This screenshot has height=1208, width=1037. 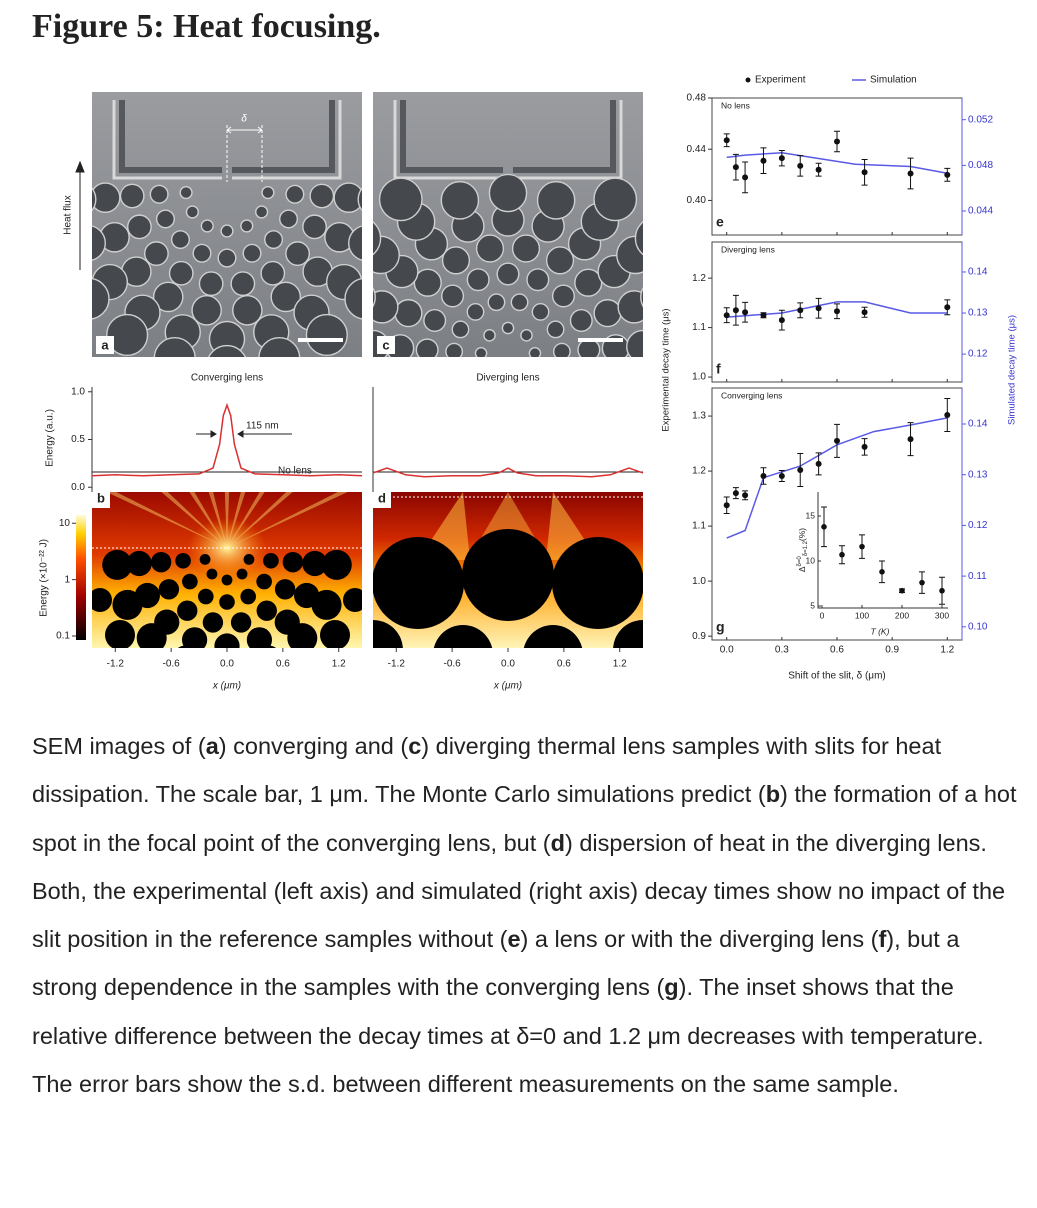 I want to click on delta-label: δ, so click(x=244, y=119).